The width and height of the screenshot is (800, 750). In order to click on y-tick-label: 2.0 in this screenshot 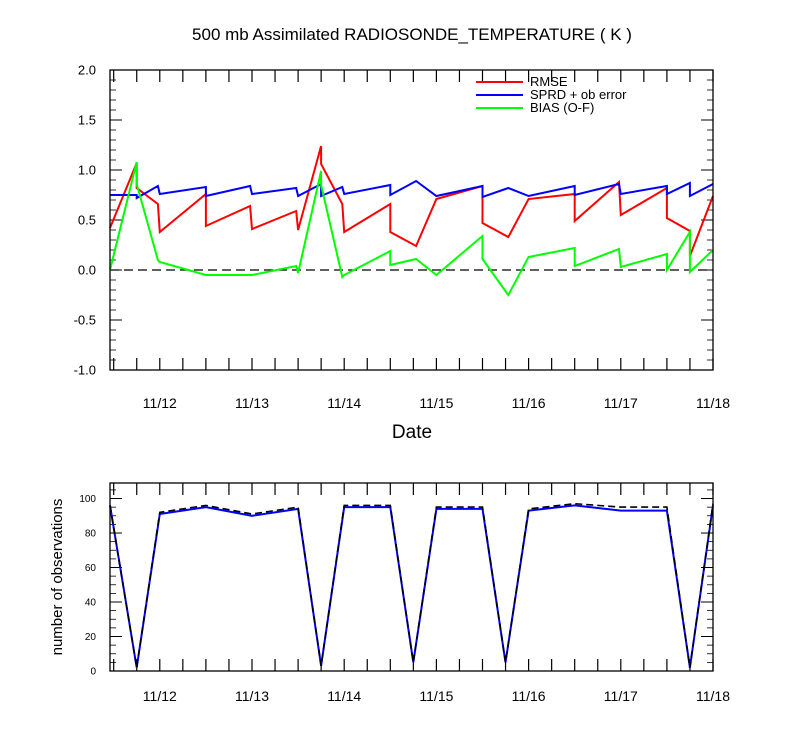, I will do `click(87, 70)`.